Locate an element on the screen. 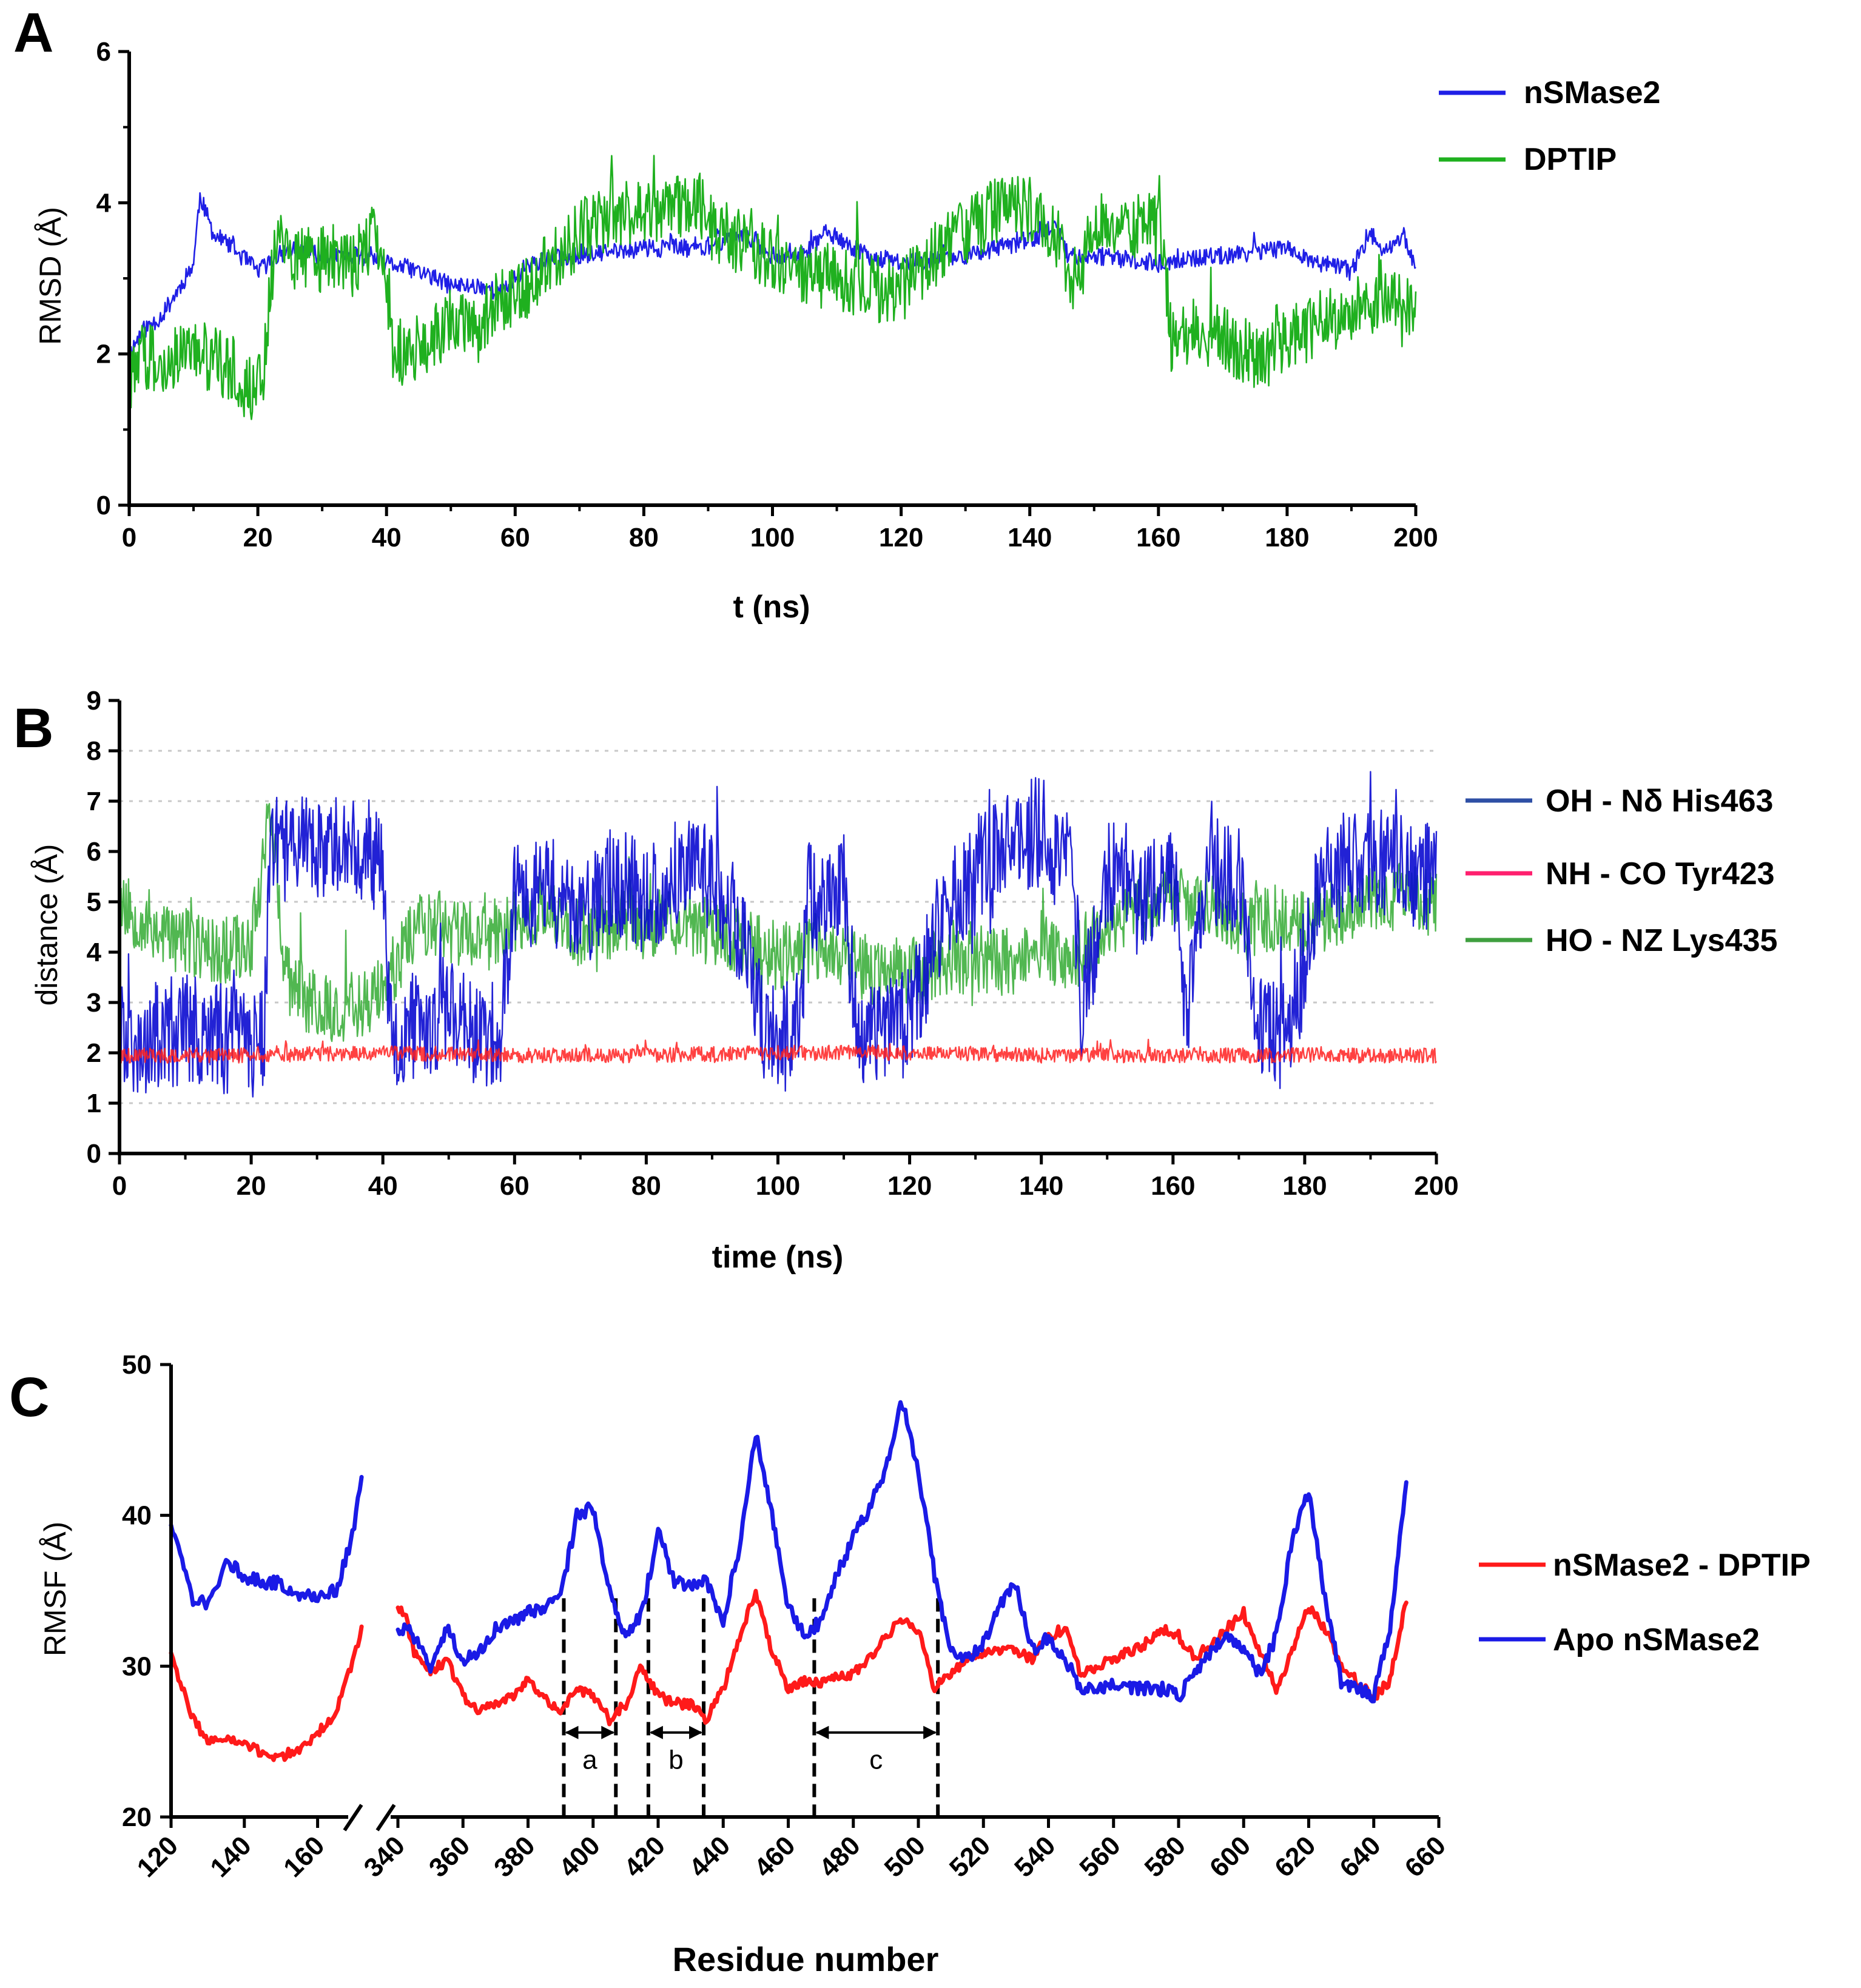 The image size is (1861, 1988). panel-c-x-tick-label: 500 is located at coordinates (905, 1856).